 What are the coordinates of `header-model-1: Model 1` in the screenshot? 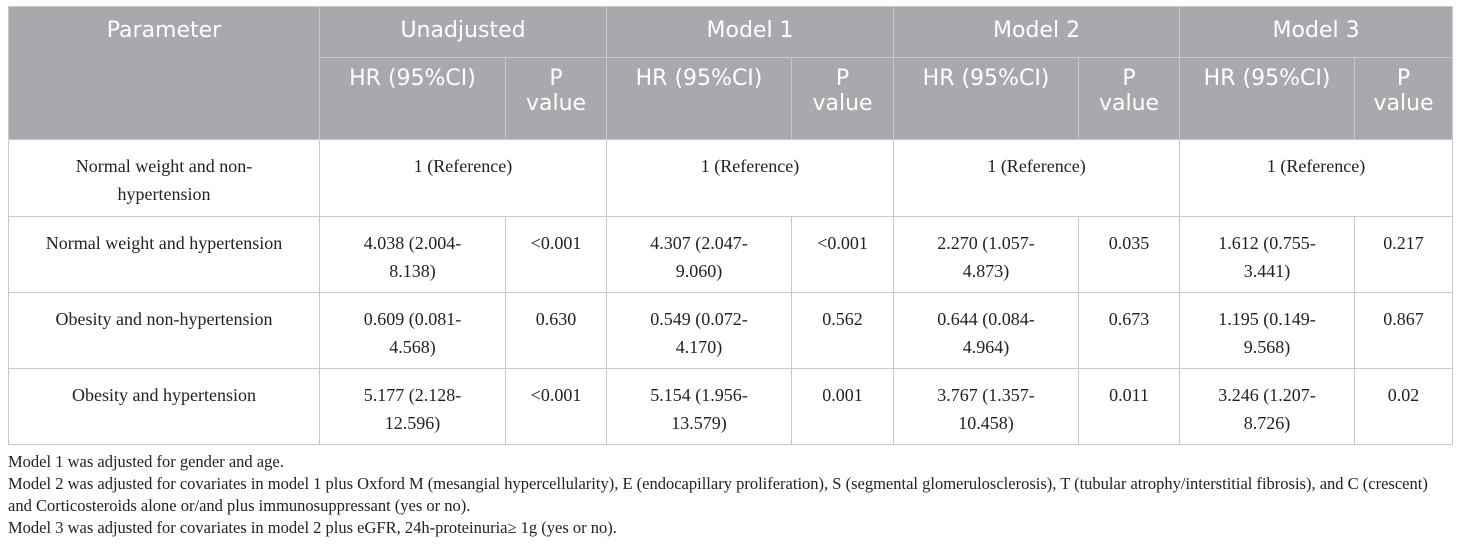 It's located at (750, 32).